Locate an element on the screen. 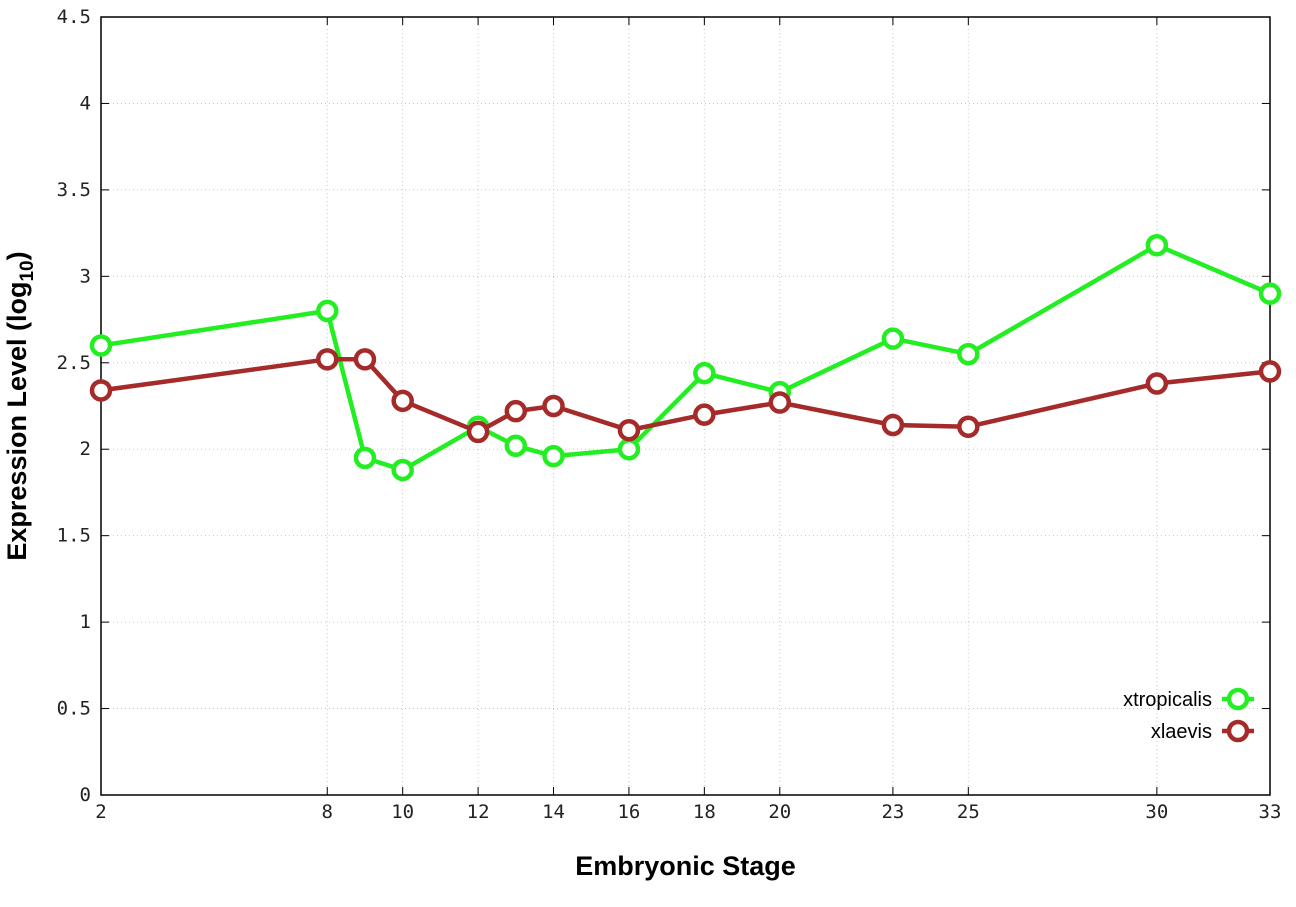 The image size is (1296, 907). legend: xtropicalis xlaevis is located at coordinates (1188, 715).